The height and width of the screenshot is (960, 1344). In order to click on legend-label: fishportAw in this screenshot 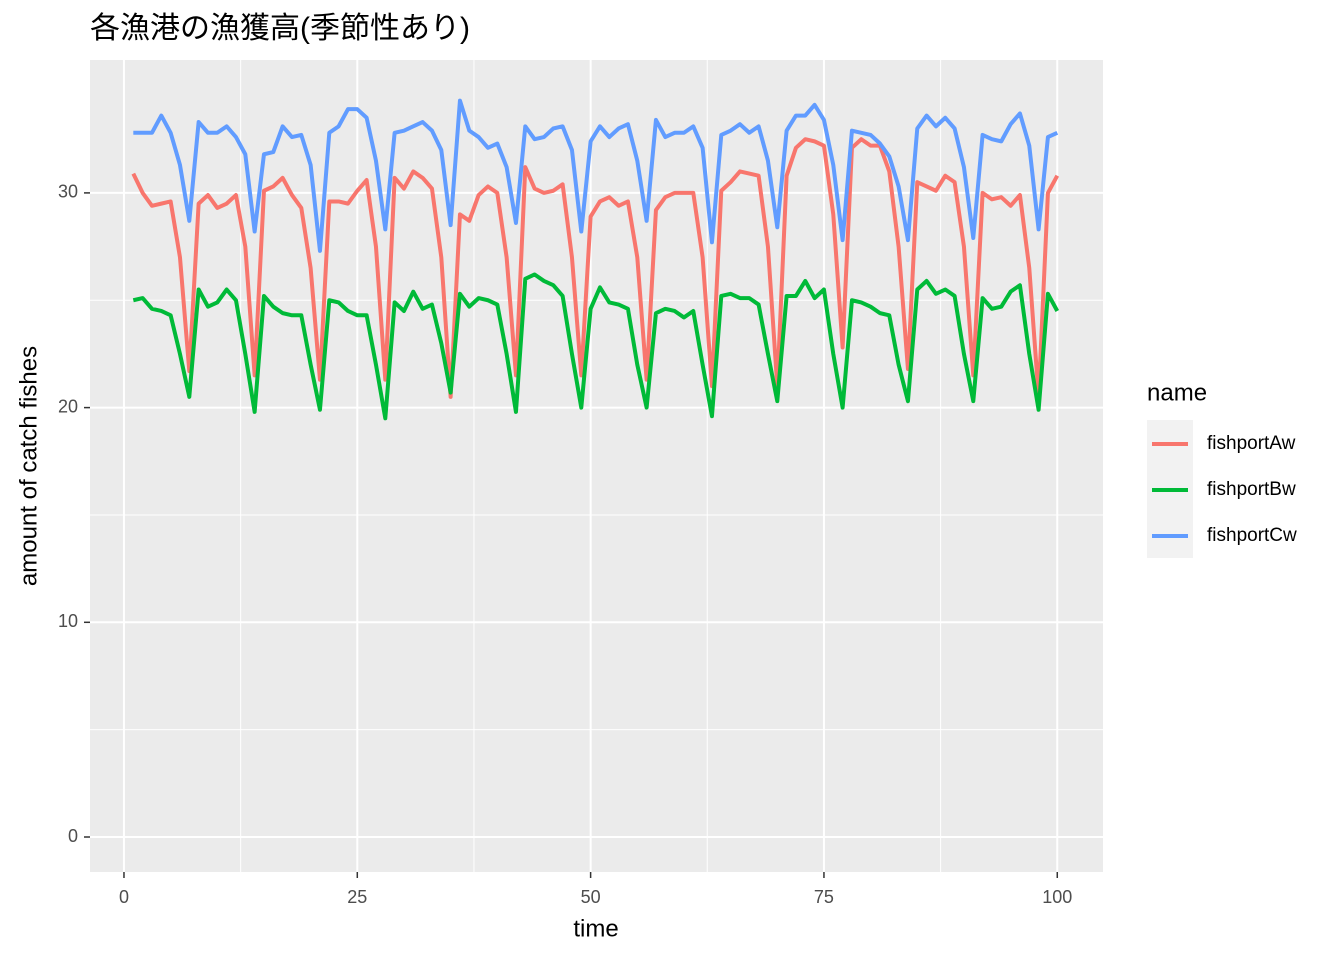, I will do `click(1251, 443)`.